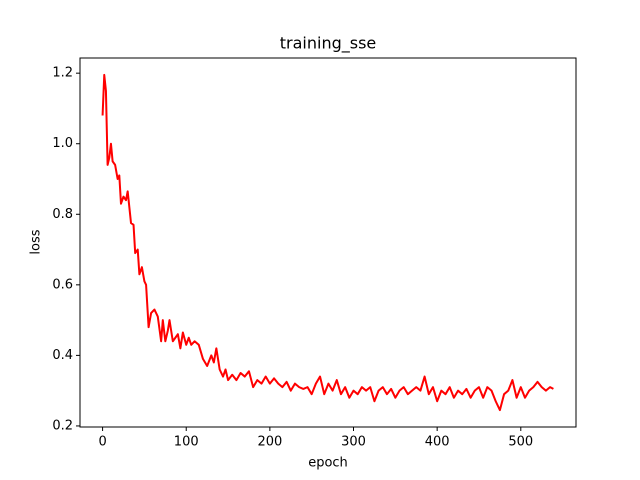  Describe the element at coordinates (328, 44) in the screenshot. I see `chart-title: training_sse` at that location.